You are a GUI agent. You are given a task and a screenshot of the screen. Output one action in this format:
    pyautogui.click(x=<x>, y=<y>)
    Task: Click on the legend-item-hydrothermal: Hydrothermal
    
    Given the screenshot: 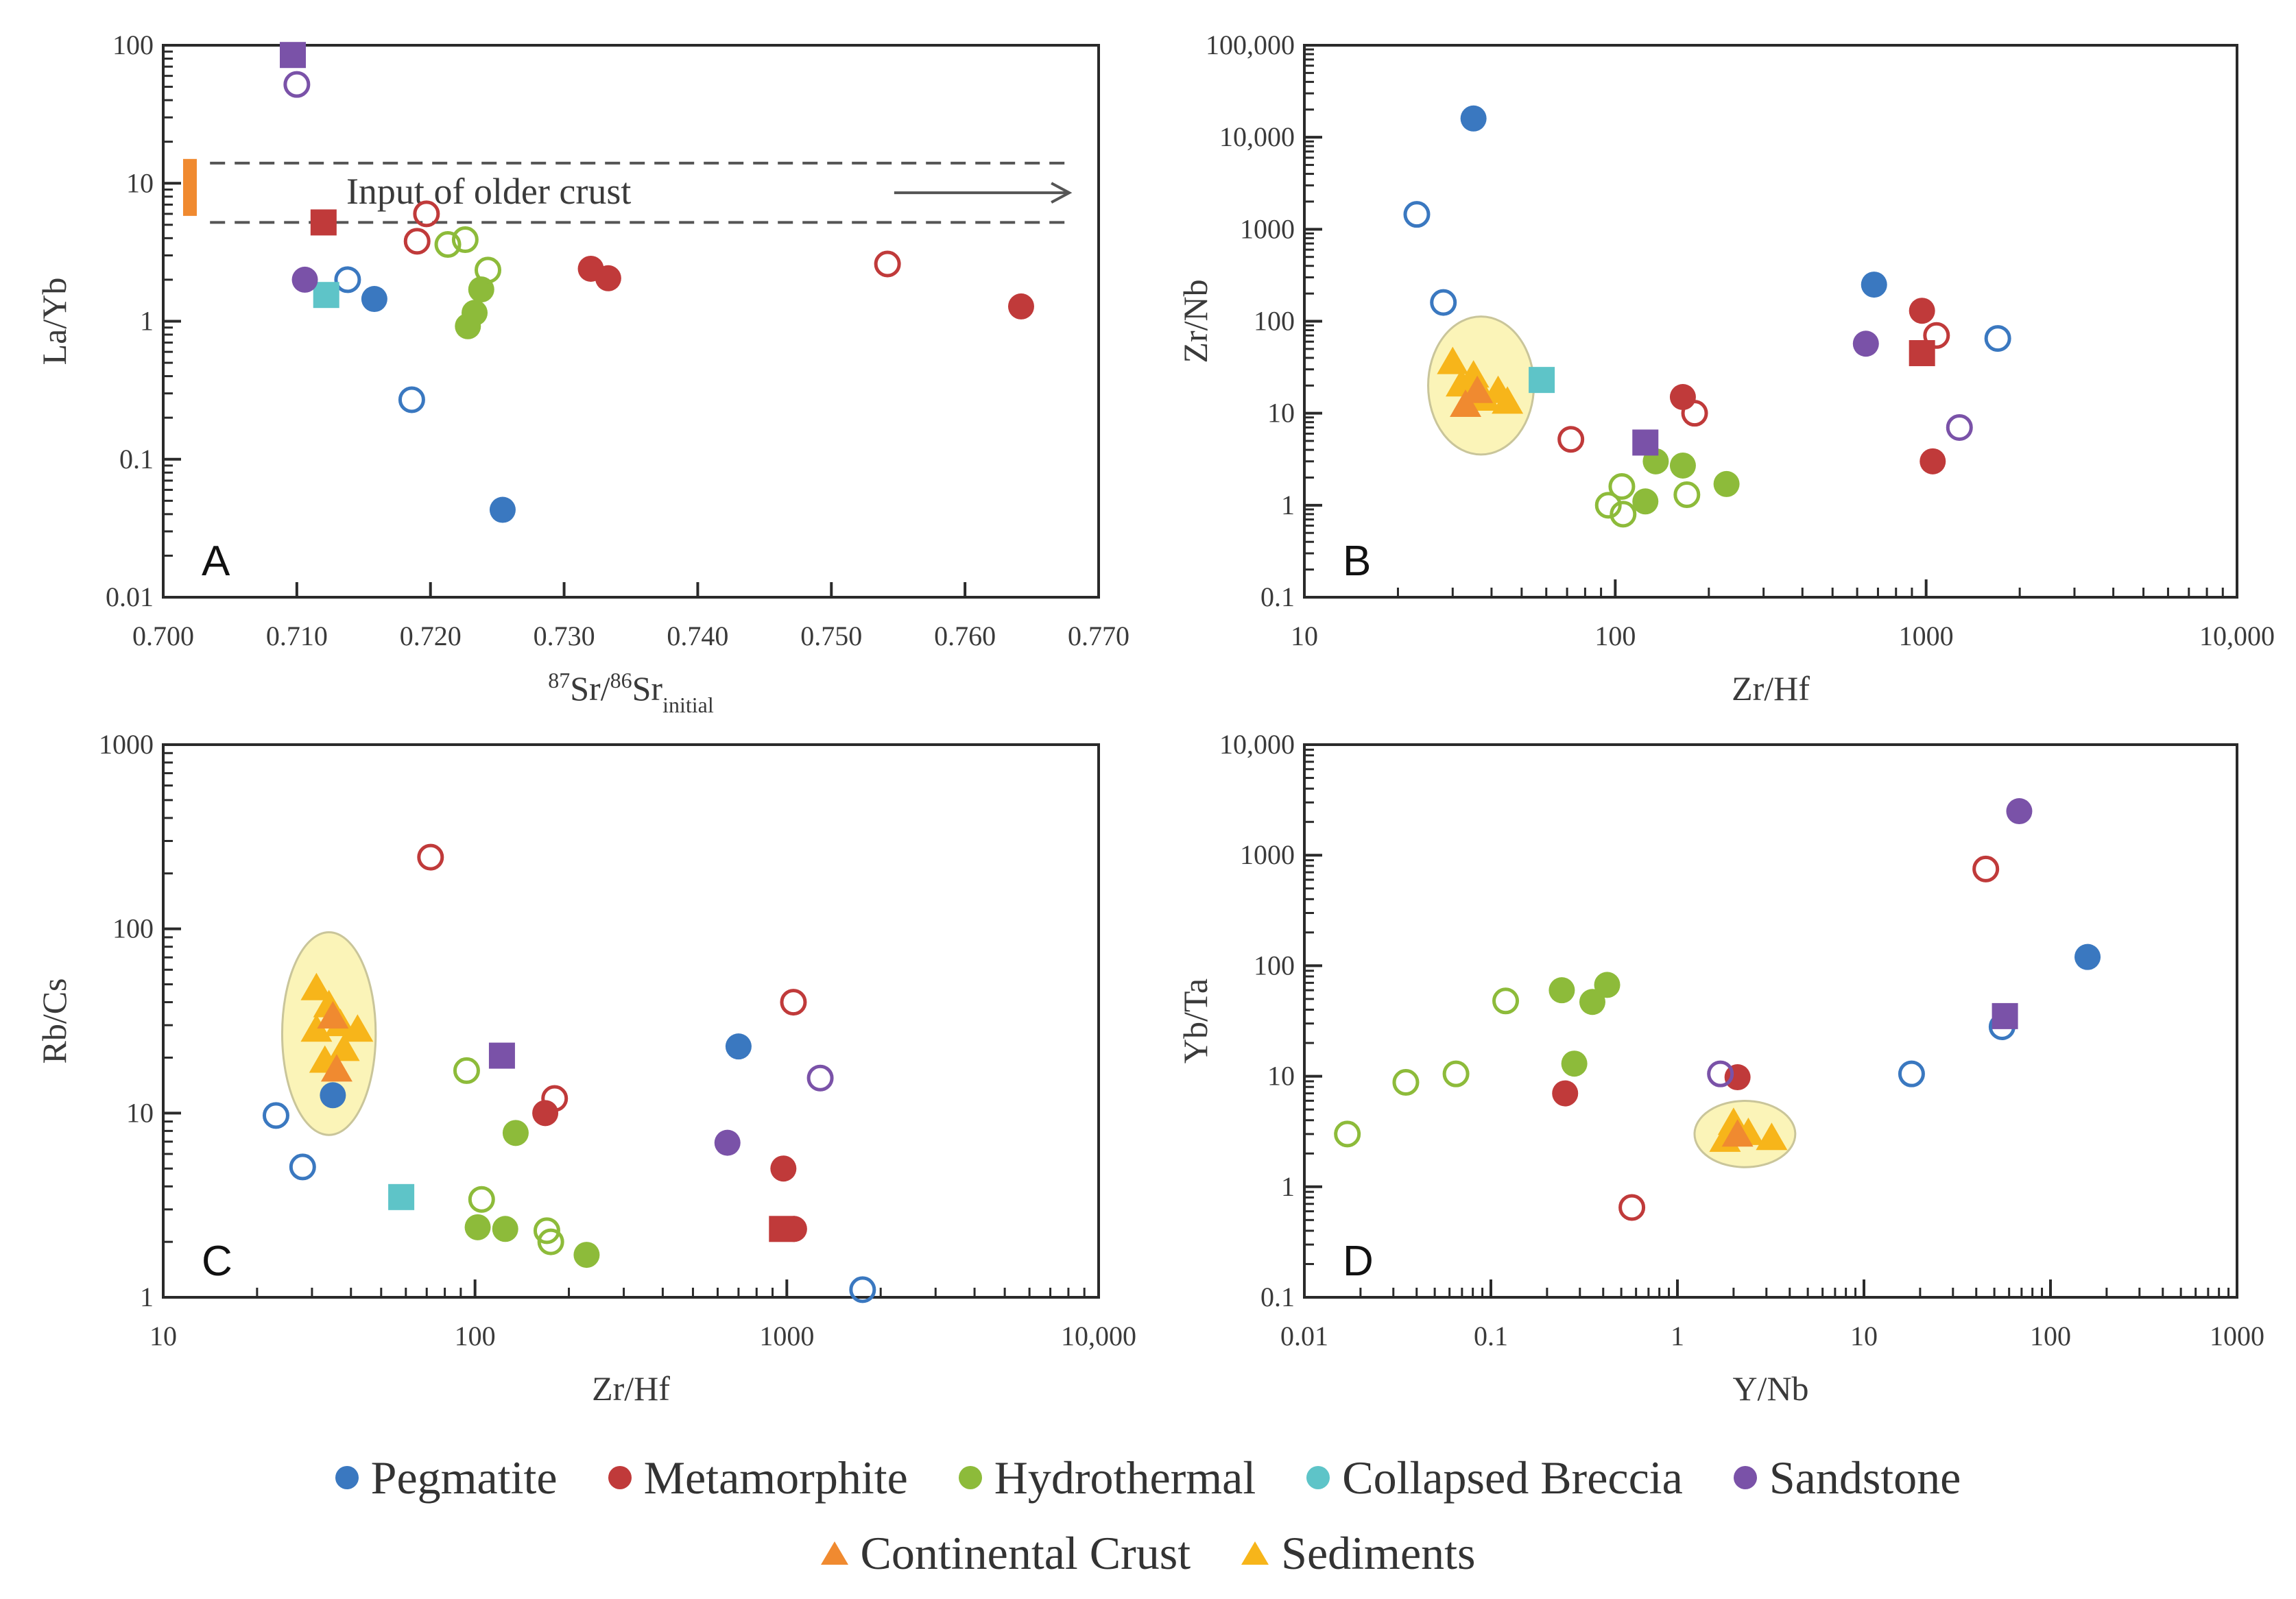 What is the action you would take?
    pyautogui.click(x=1107, y=1478)
    